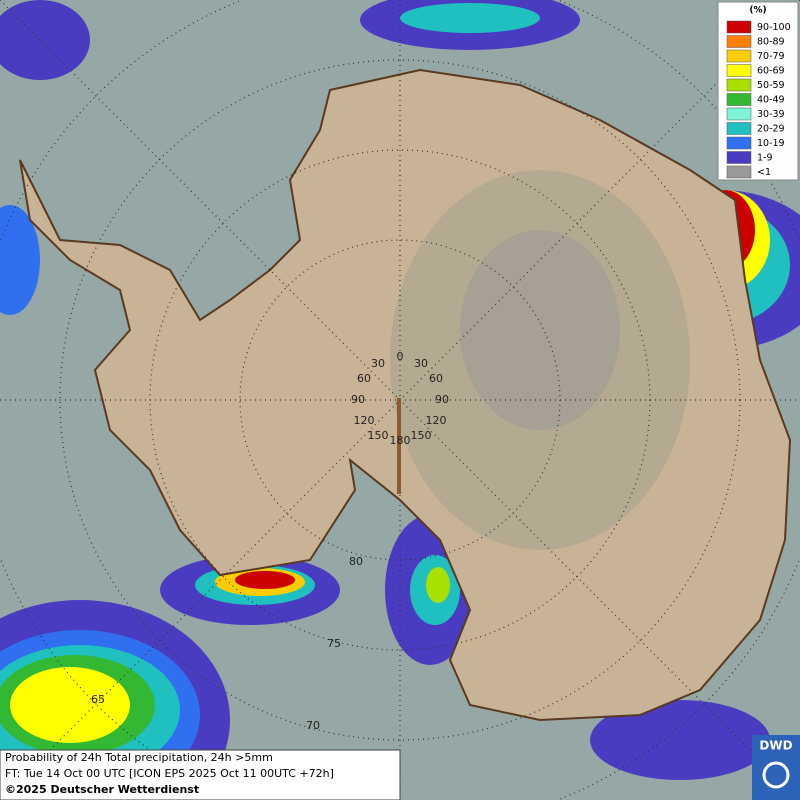  What do you see at coordinates (776, 775) in the screenshot?
I see `logo-icon` at bounding box center [776, 775].